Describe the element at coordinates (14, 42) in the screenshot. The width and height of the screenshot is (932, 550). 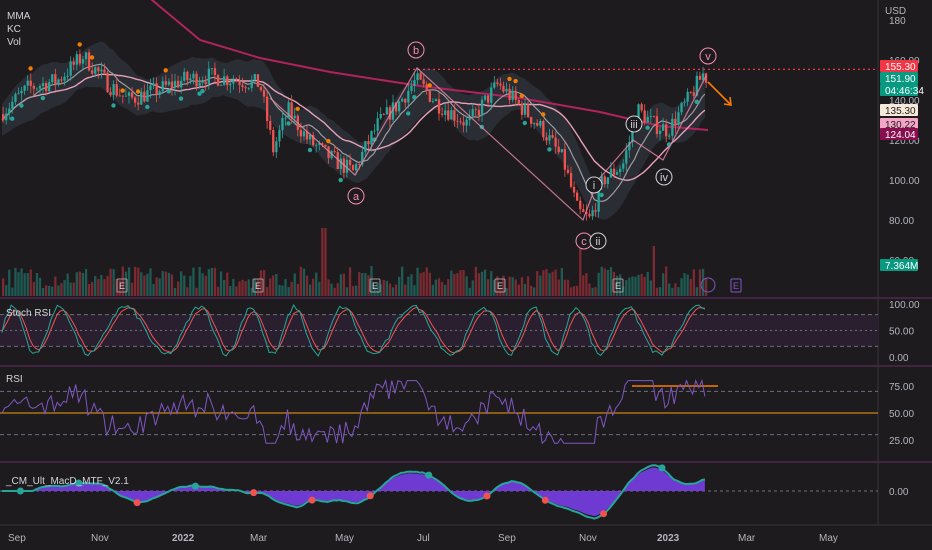
I see `indicator-label-vol: Vol` at that location.